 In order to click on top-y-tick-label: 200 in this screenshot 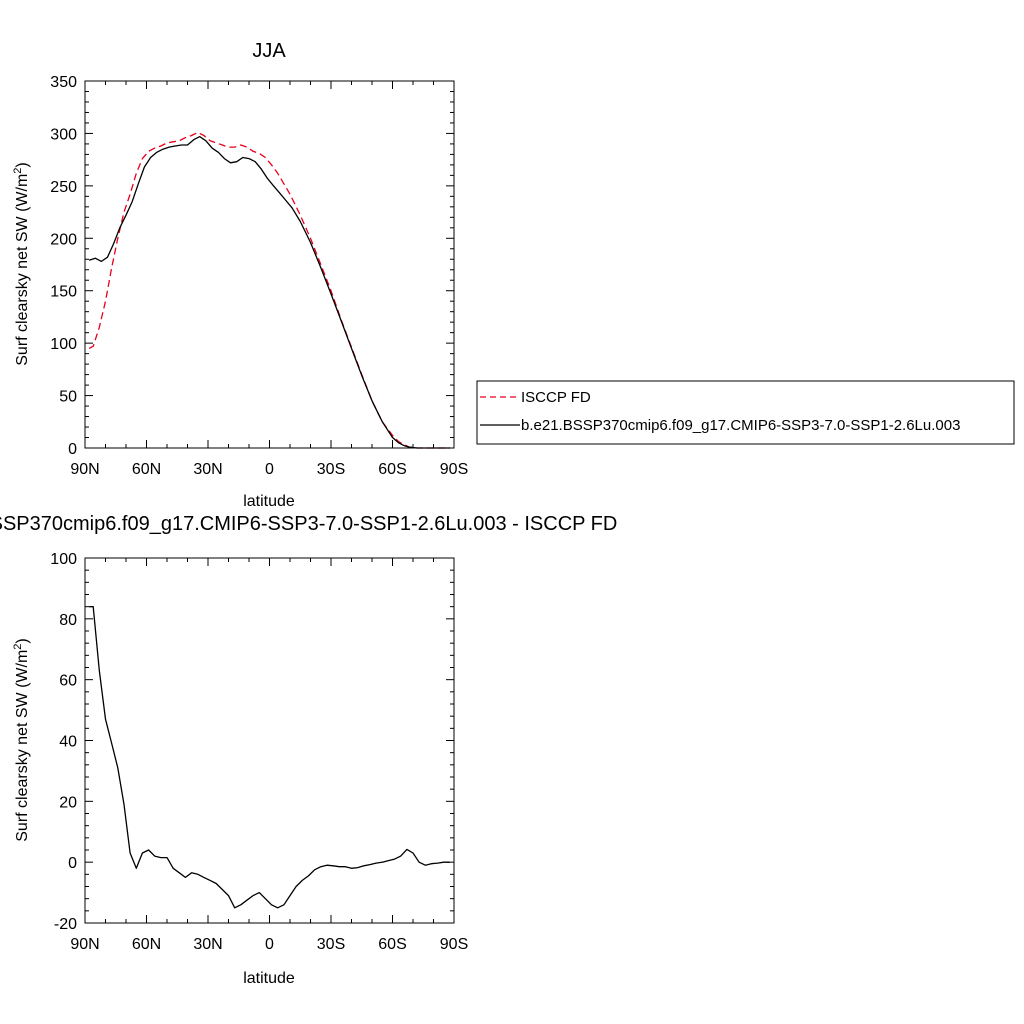, I will do `click(63, 239)`.